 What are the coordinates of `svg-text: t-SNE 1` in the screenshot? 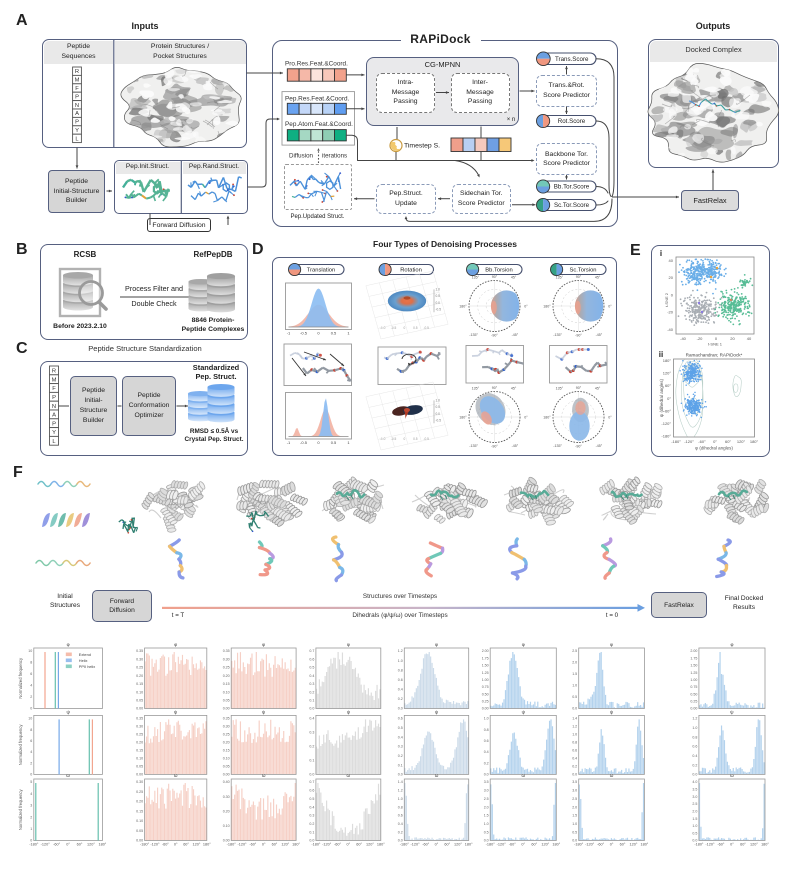 It's located at (715, 344).